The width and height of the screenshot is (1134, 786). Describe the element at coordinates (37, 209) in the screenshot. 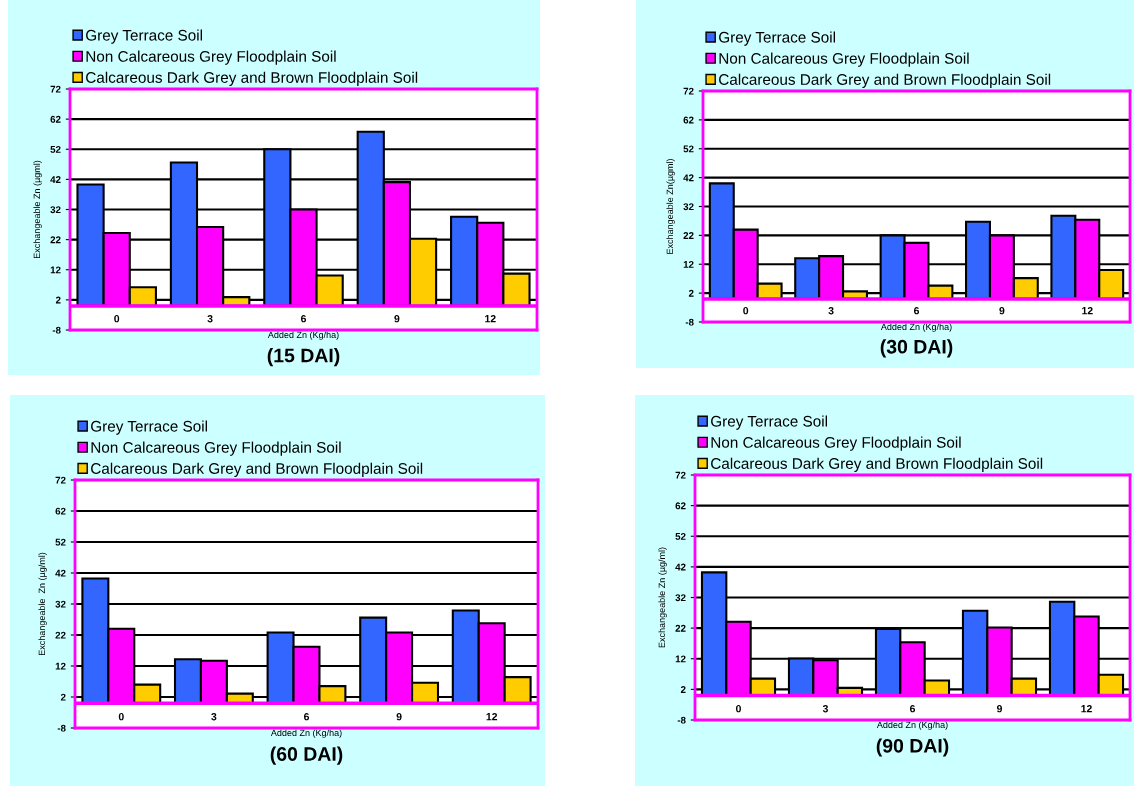

I see `y-axis-title: Exchangeable Zn (µgml)` at that location.